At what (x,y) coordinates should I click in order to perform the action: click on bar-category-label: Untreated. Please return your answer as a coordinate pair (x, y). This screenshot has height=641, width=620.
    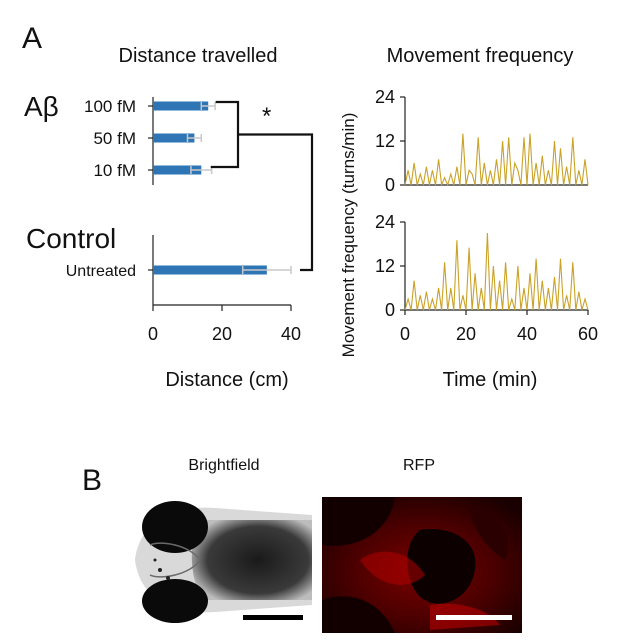
    Looking at the image, I should click on (101, 271).